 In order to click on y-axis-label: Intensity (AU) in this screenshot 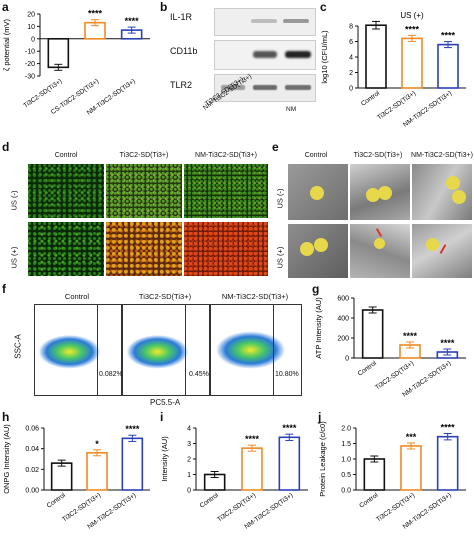, I will do `click(164, 459)`.